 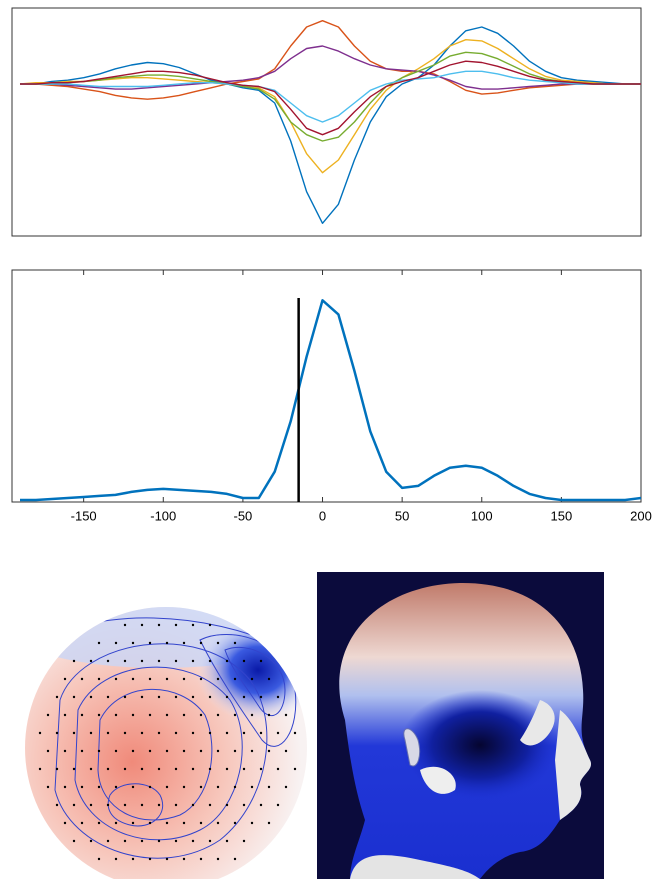 What do you see at coordinates (412, 747) in the screenshot?
I see `ear` at bounding box center [412, 747].